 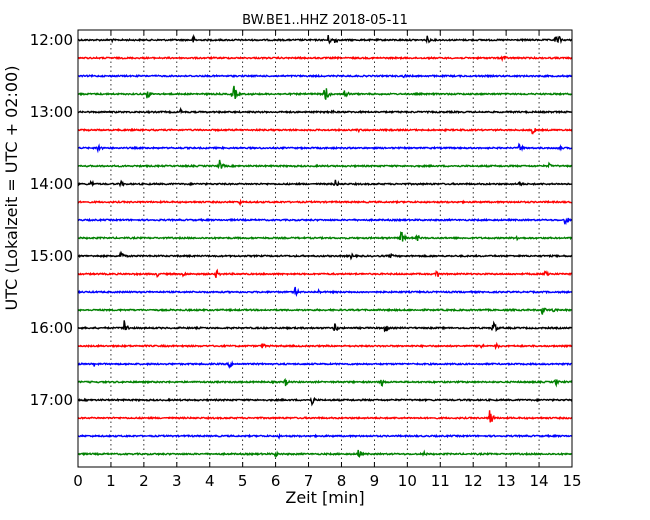 What do you see at coordinates (375, 481) in the screenshot?
I see `x-tick-label: 9` at bounding box center [375, 481].